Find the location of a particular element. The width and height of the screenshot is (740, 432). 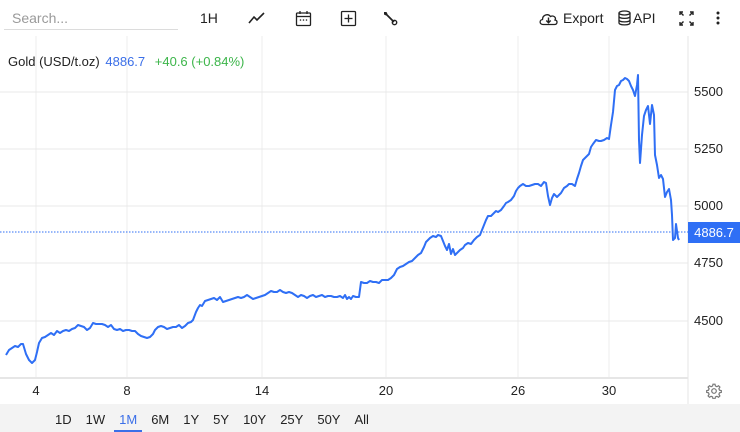

export-label: Export is located at coordinates (583, 18).